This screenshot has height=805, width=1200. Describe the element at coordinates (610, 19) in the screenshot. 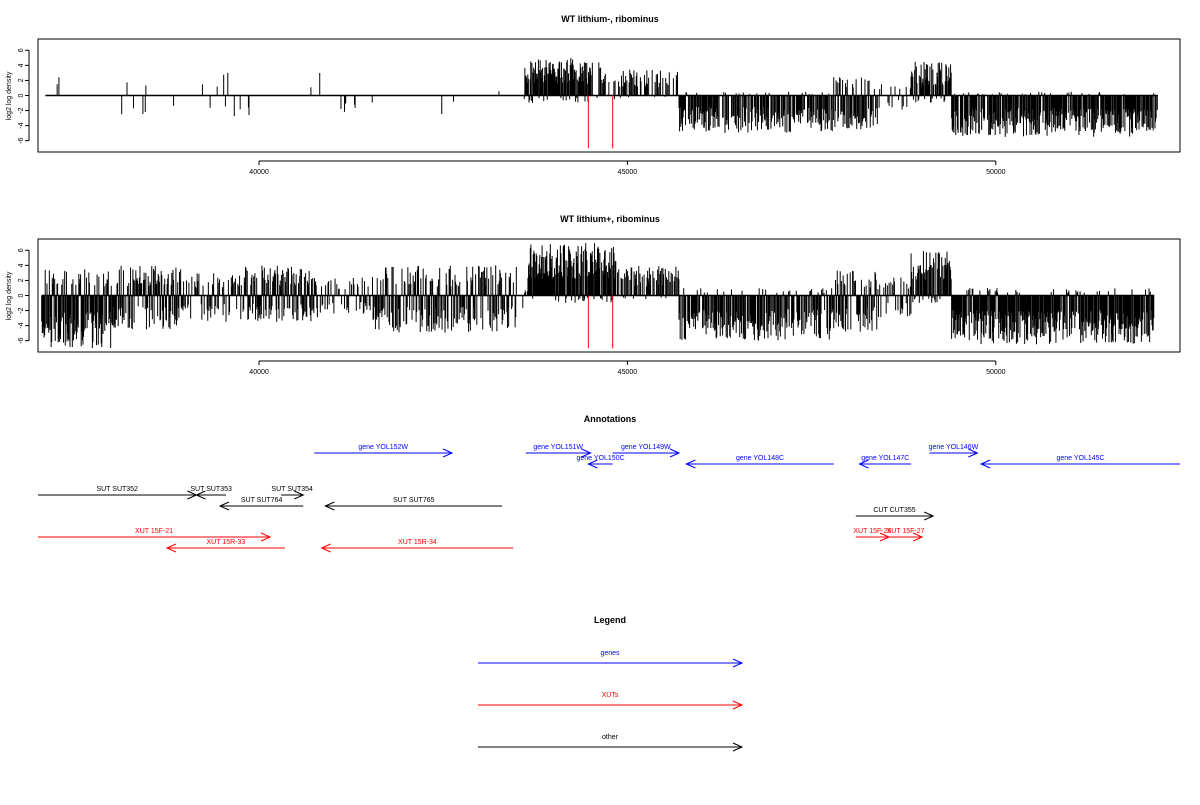

I see `panel-title: WT lithium-, ribominus` at that location.